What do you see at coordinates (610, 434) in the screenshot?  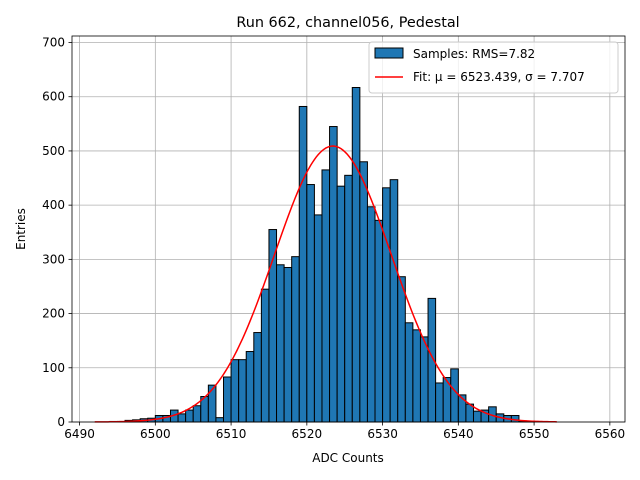 I see `x-tick-label: 6560` at bounding box center [610, 434].